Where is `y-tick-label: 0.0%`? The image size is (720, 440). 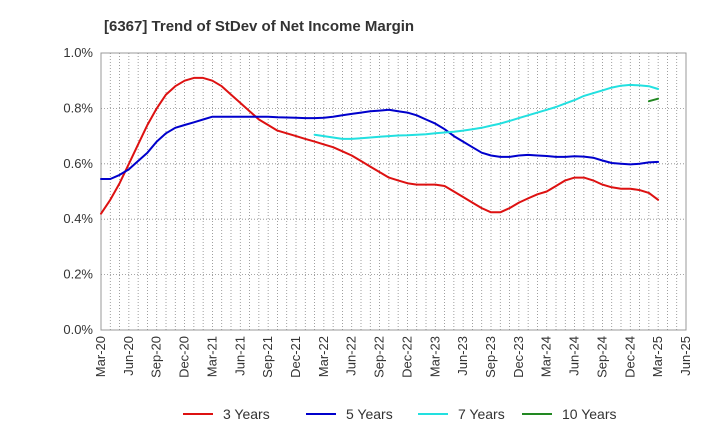
y-tick-label: 0.0% is located at coordinates (78, 329).